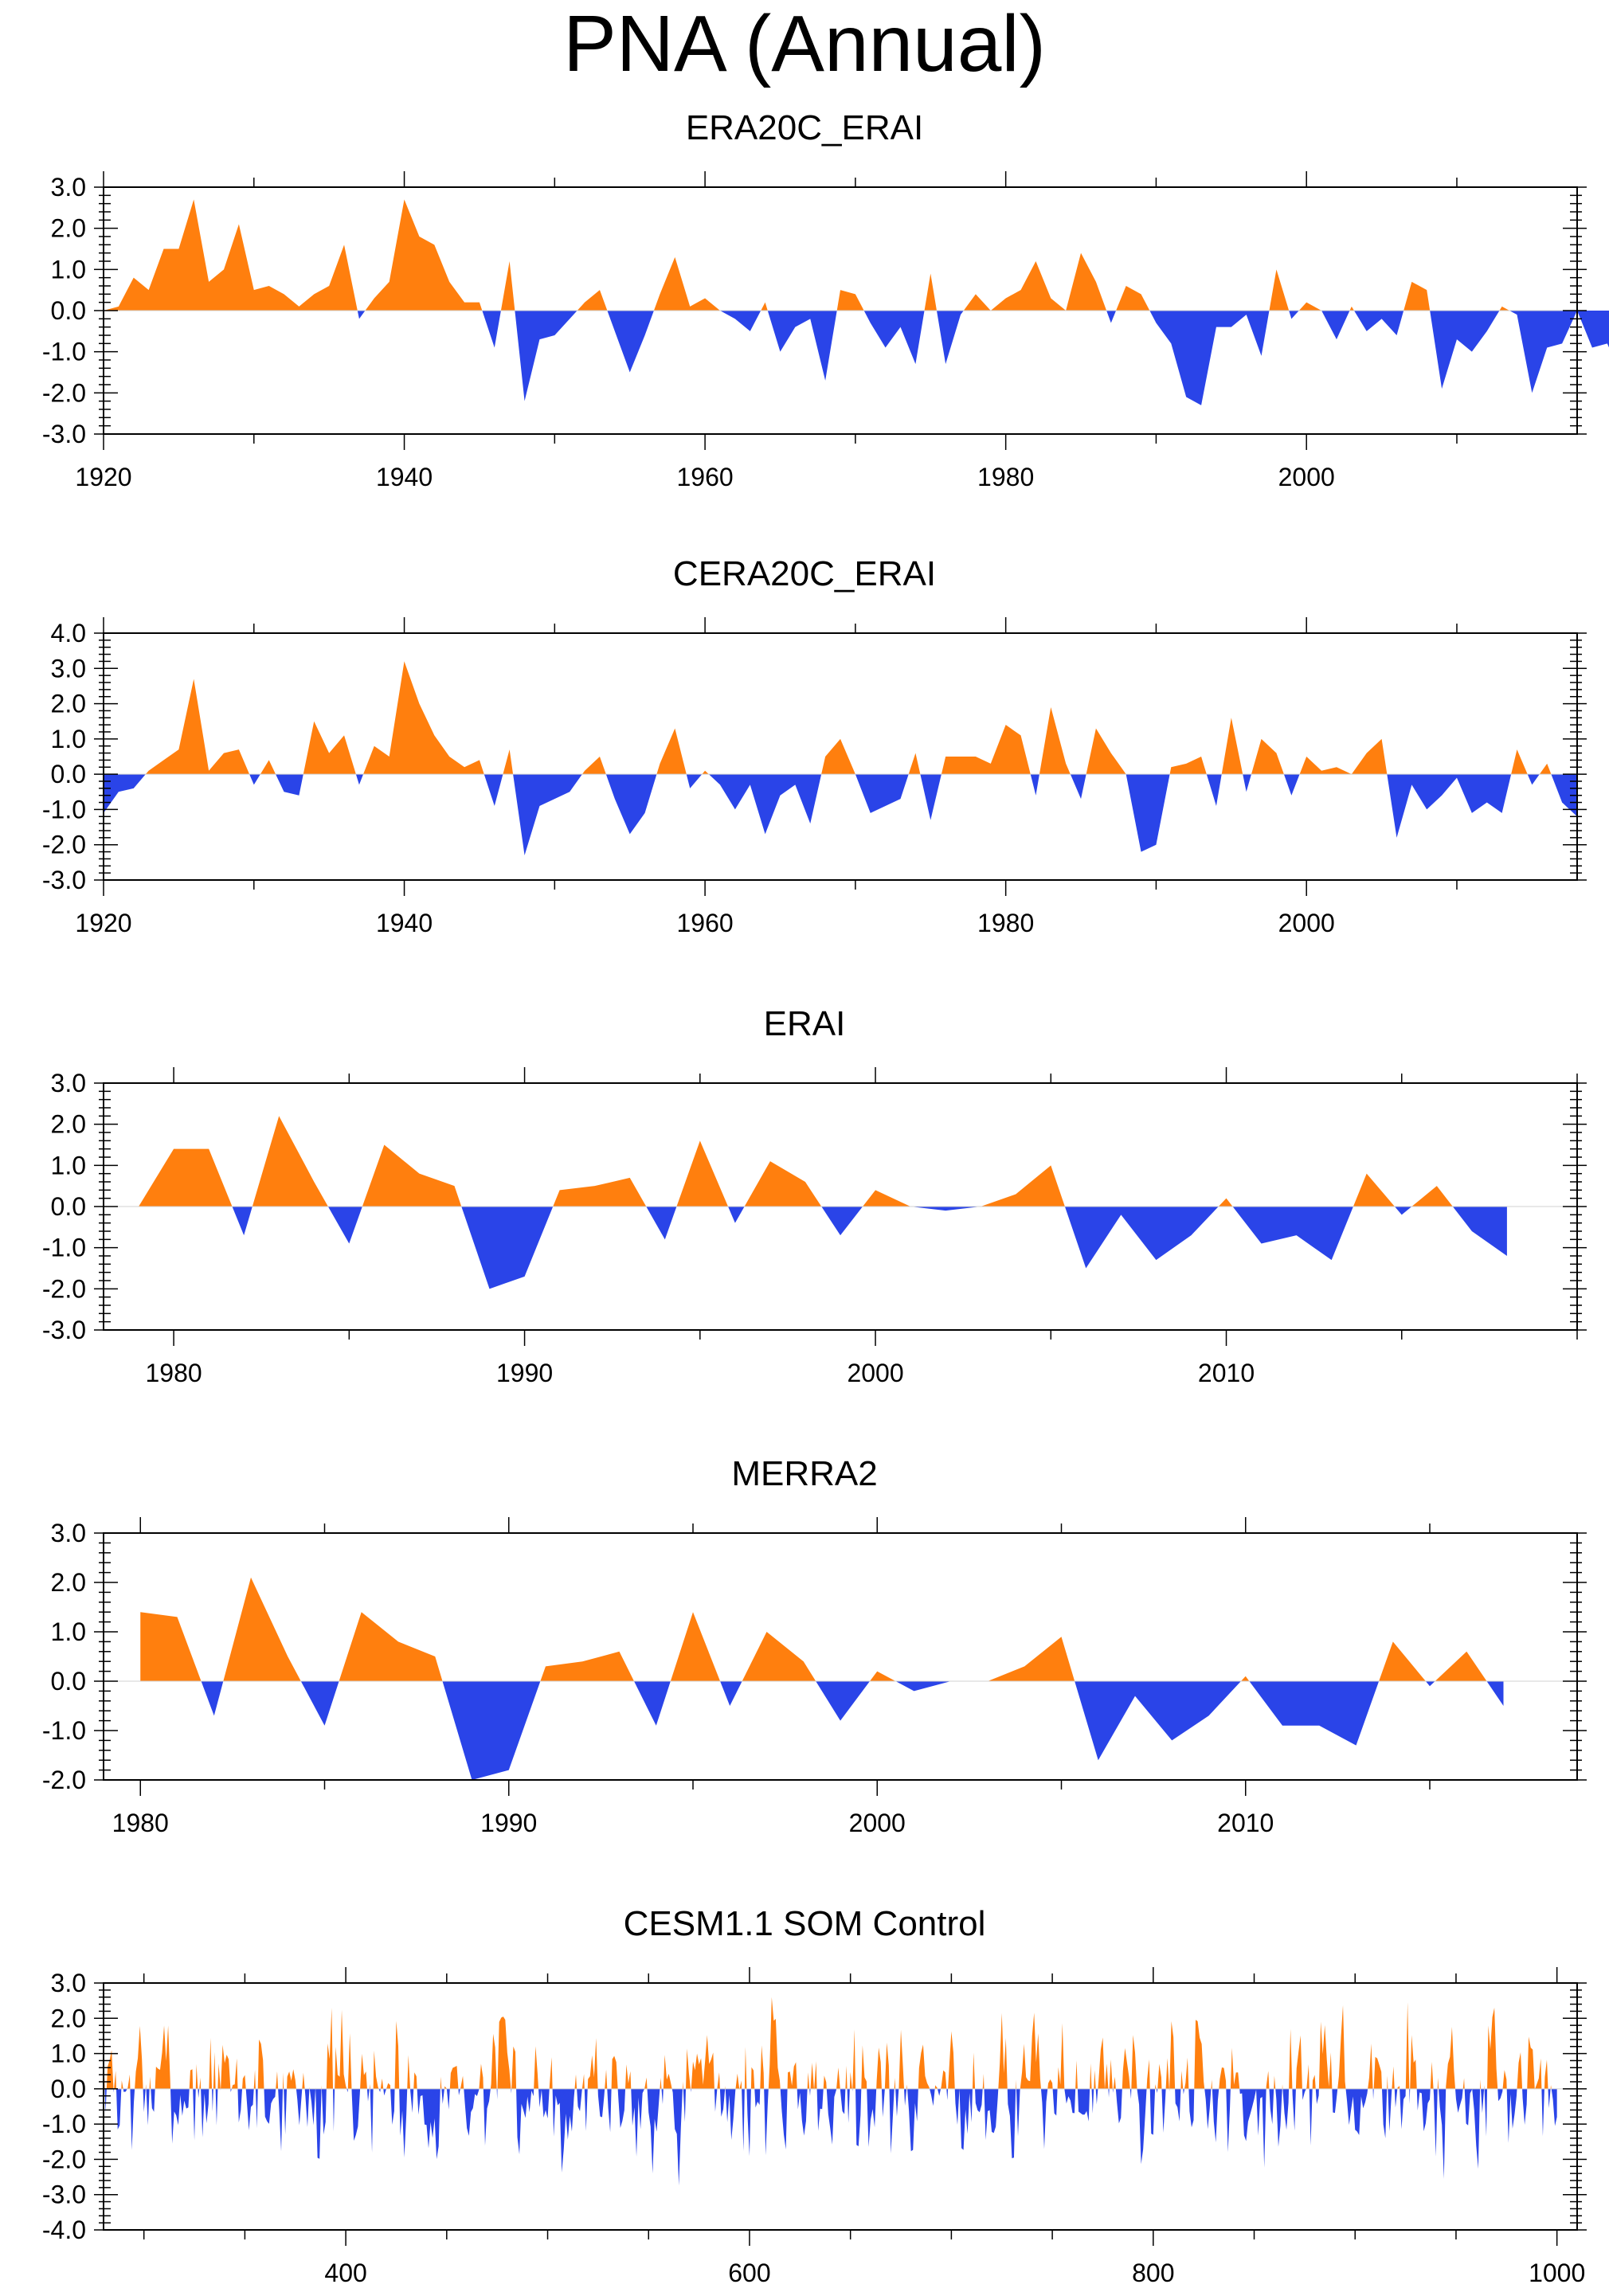  What do you see at coordinates (804, 1023) in the screenshot?
I see `chart-title: ERAI` at bounding box center [804, 1023].